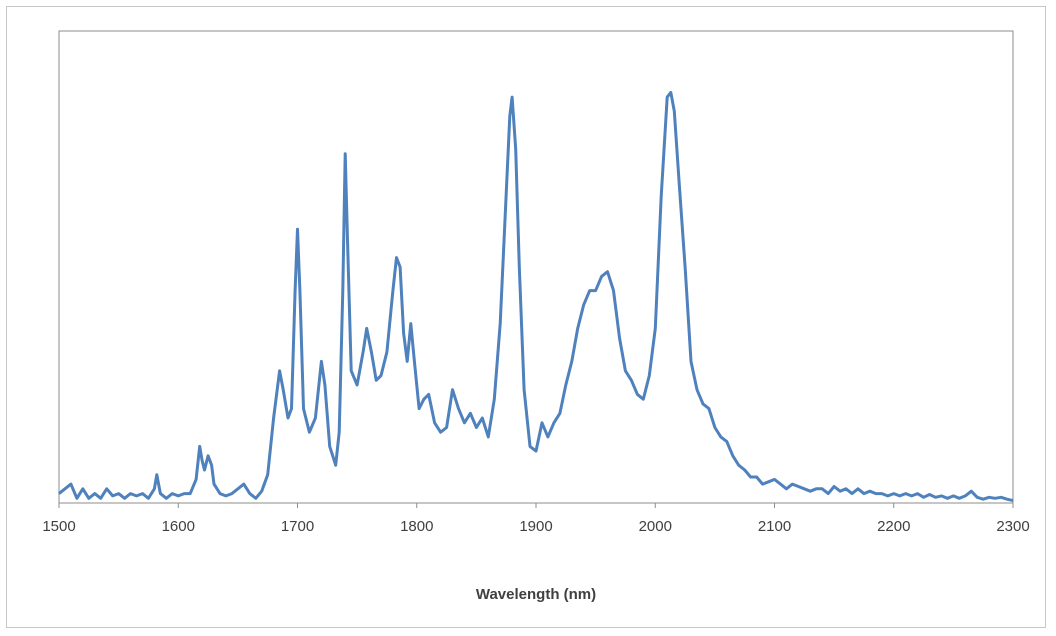  What do you see at coordinates (297, 526) in the screenshot?
I see `x-tick-label: 1700` at bounding box center [297, 526].